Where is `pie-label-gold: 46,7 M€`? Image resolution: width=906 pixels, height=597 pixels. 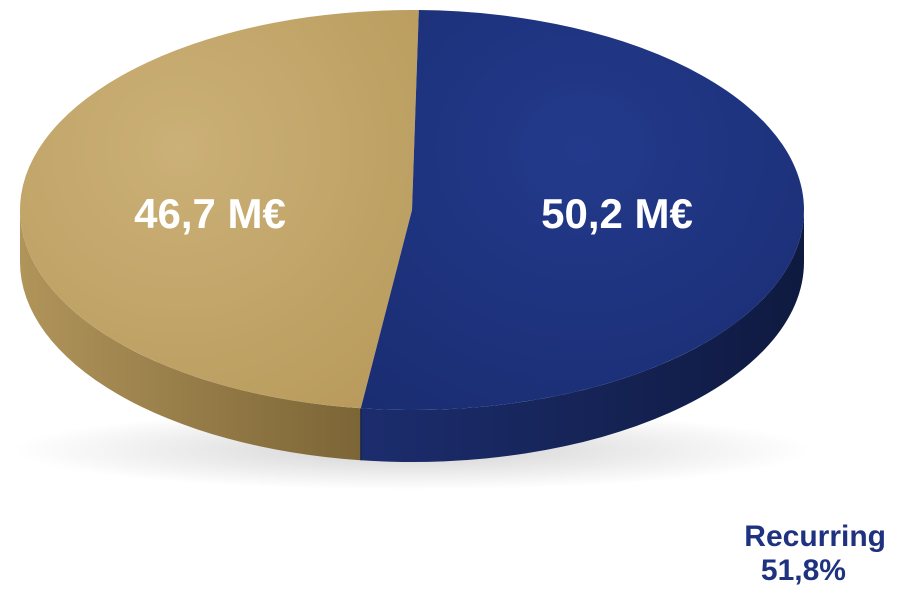 pie-label-gold: 46,7 M€ is located at coordinates (210, 213).